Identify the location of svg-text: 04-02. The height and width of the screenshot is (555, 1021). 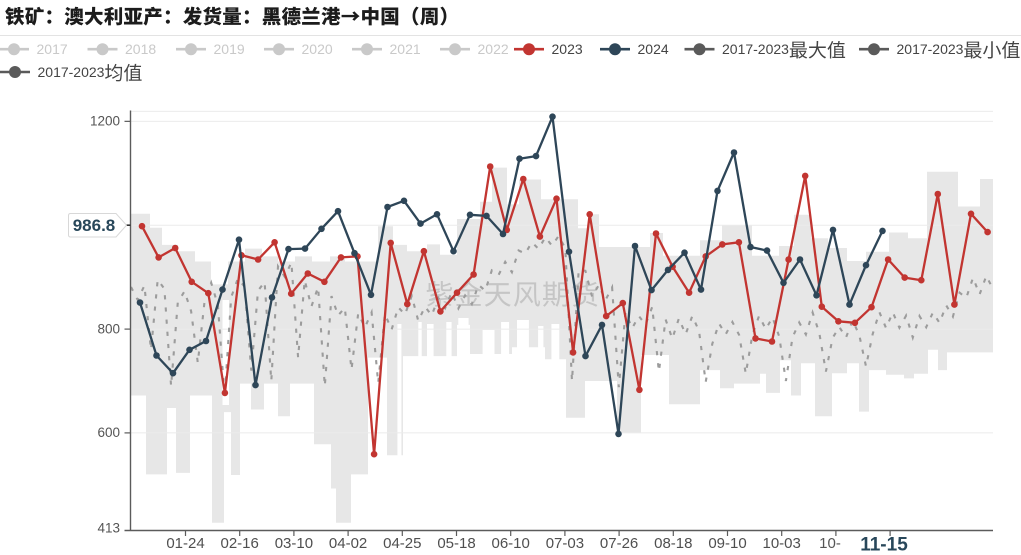
(348, 543).